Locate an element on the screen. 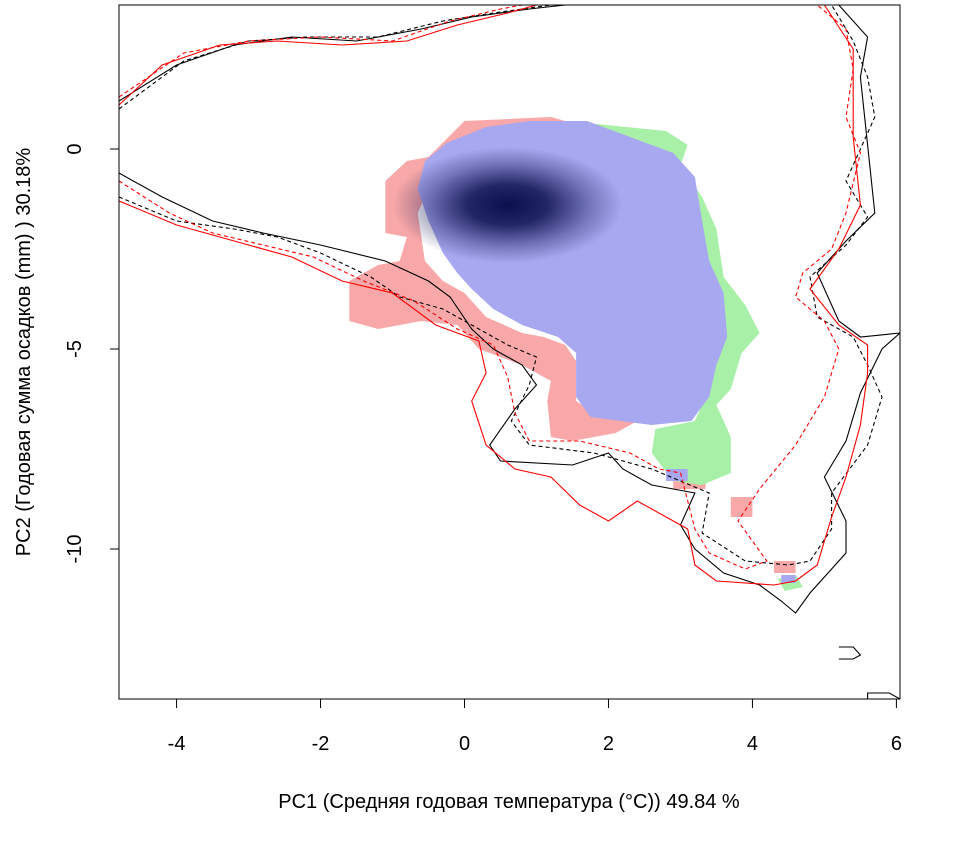  x-axis: -4 -2 0 2 4 6 is located at coordinates (535, 727).